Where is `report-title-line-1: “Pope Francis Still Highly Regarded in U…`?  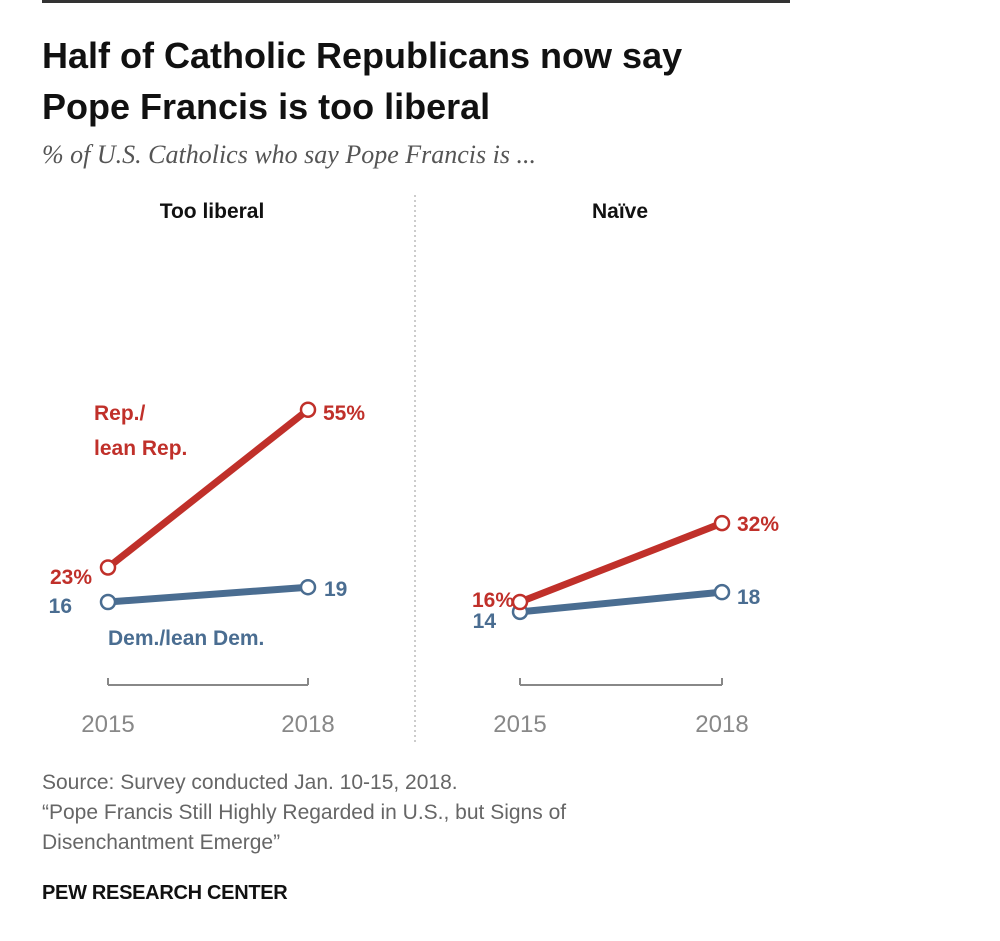 report-title-line-1: “Pope Francis Still Highly Regarded in U… is located at coordinates (304, 812).